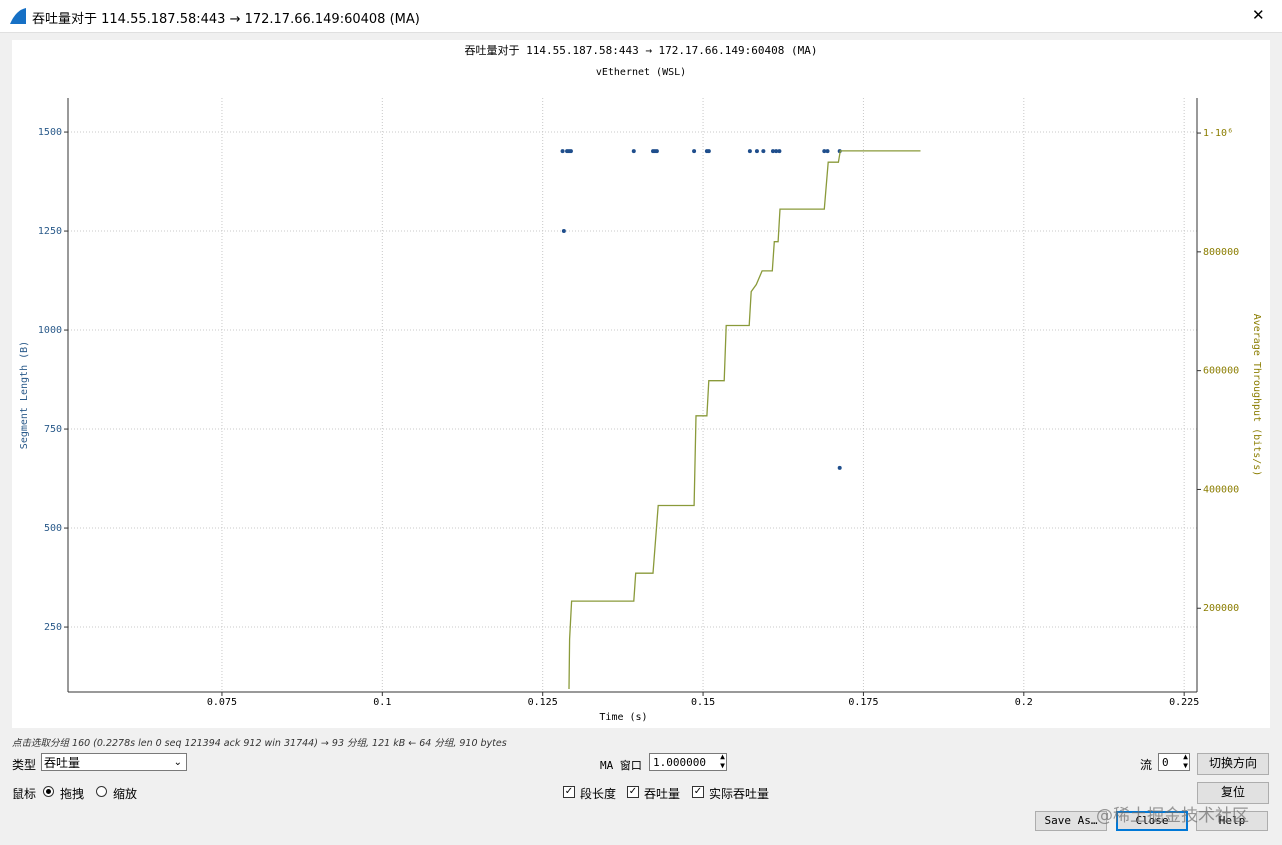  Describe the element at coordinates (863, 702) in the screenshot. I see `x-tick-label: 0.175` at that location.